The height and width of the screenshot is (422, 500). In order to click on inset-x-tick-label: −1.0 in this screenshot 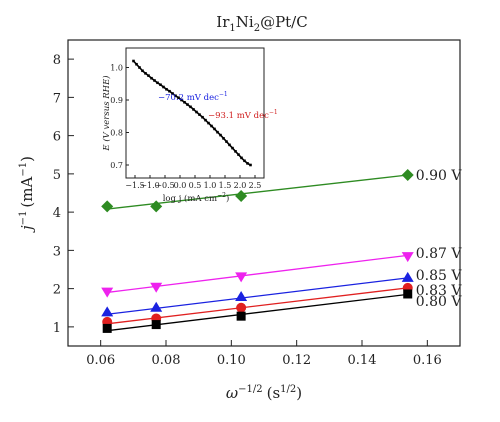, I will do `click(149, 185)`.